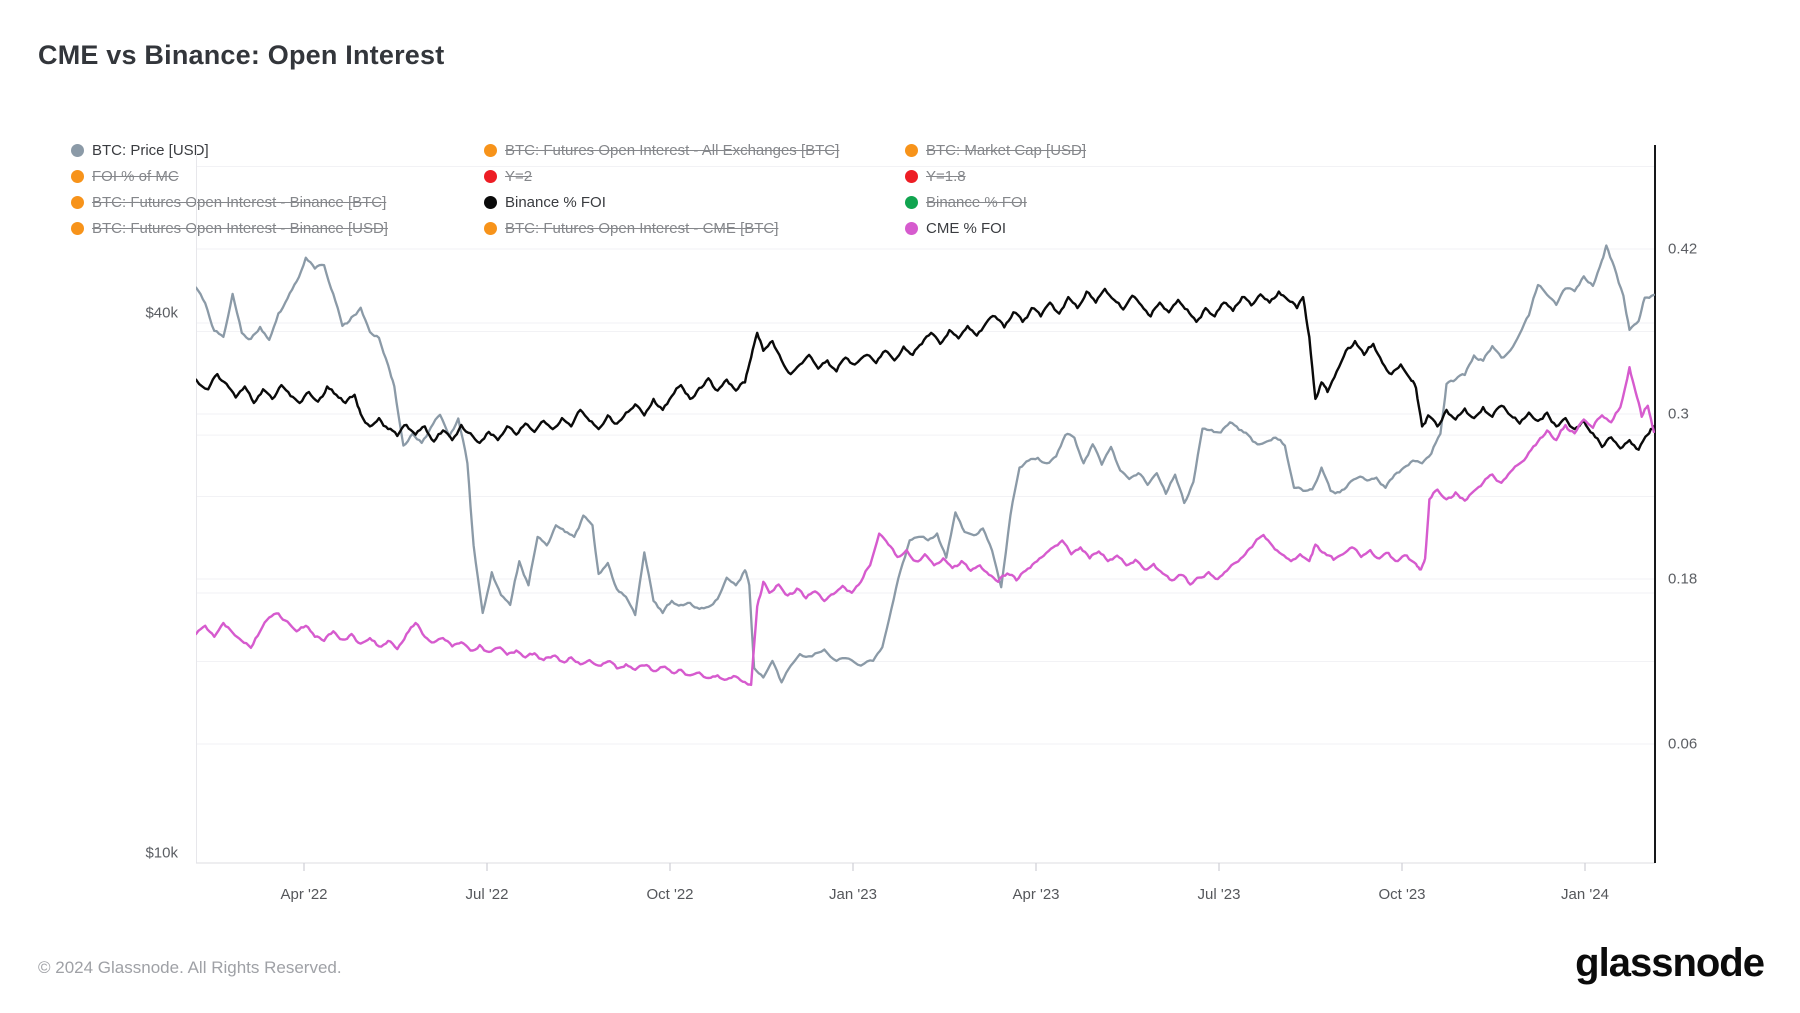  I want to click on legend-item-label: CME % FOI, so click(966, 228).